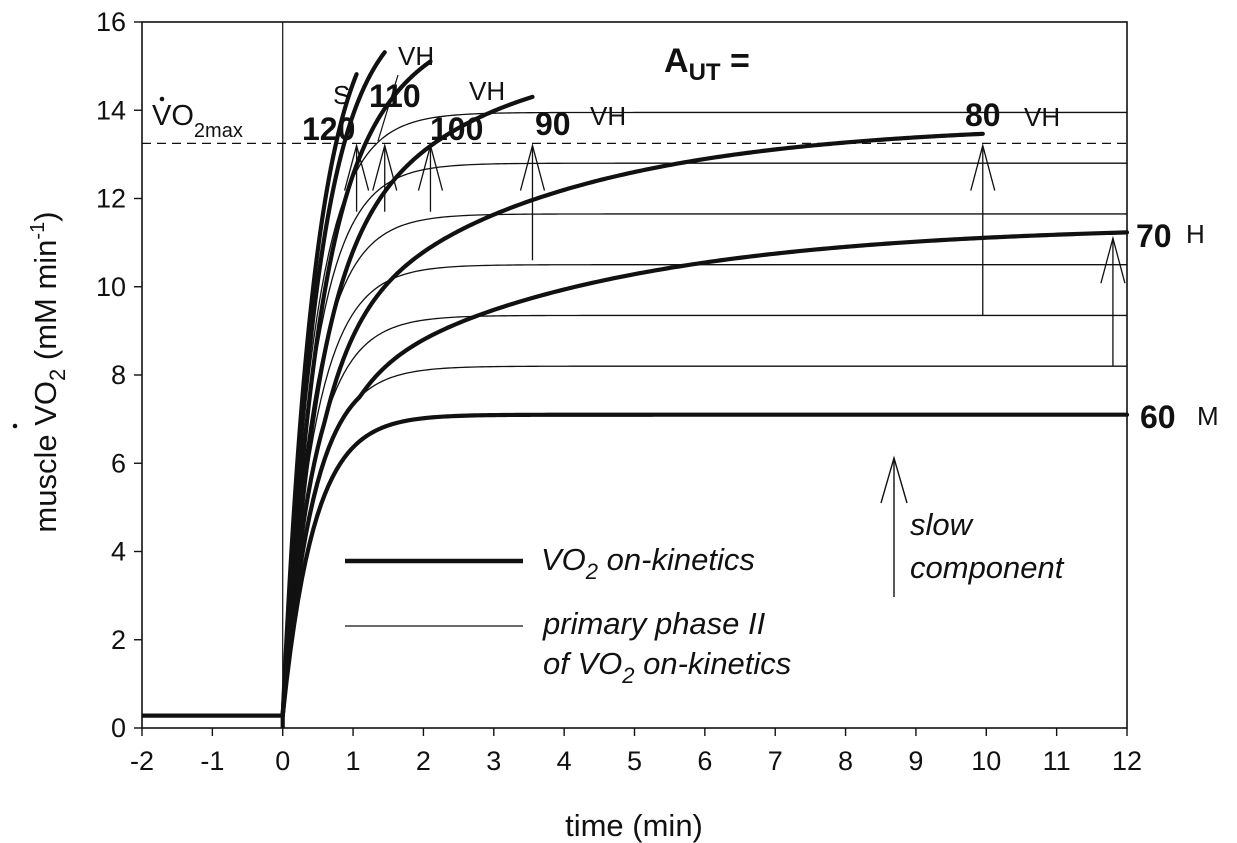  I want to click on y-tick-label: 12, so click(111, 199).